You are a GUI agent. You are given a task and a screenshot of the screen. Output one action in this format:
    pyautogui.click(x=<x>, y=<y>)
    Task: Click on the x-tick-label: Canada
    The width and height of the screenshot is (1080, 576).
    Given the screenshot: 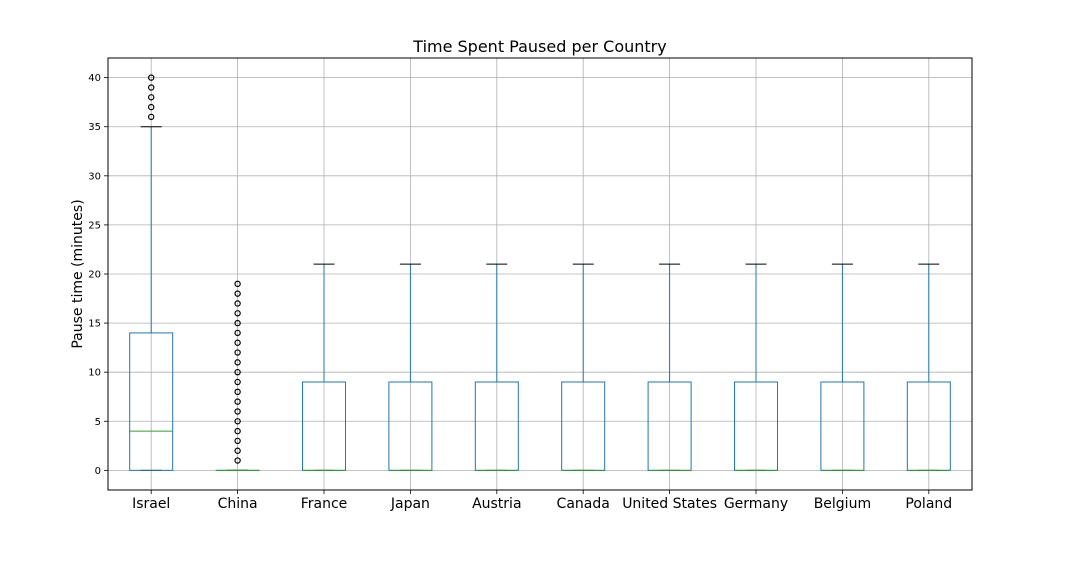 What is the action you would take?
    pyautogui.click(x=583, y=504)
    